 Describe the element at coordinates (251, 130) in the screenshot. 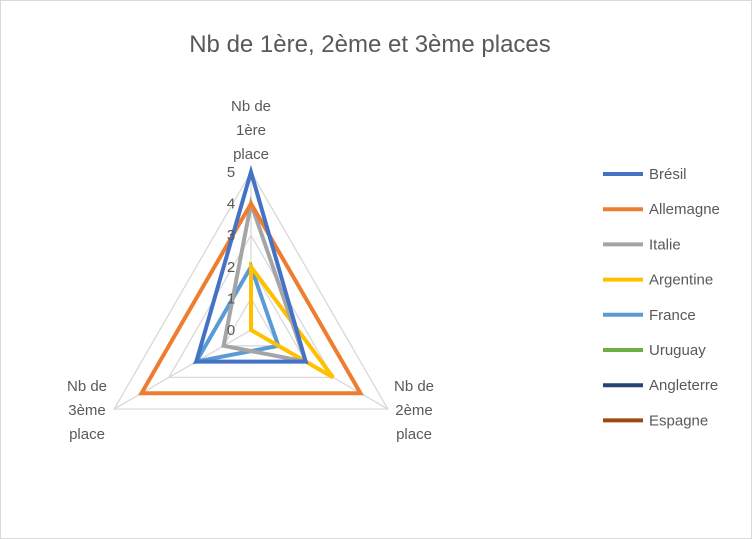

I see `axis-label: Nb de 1ère place` at that location.